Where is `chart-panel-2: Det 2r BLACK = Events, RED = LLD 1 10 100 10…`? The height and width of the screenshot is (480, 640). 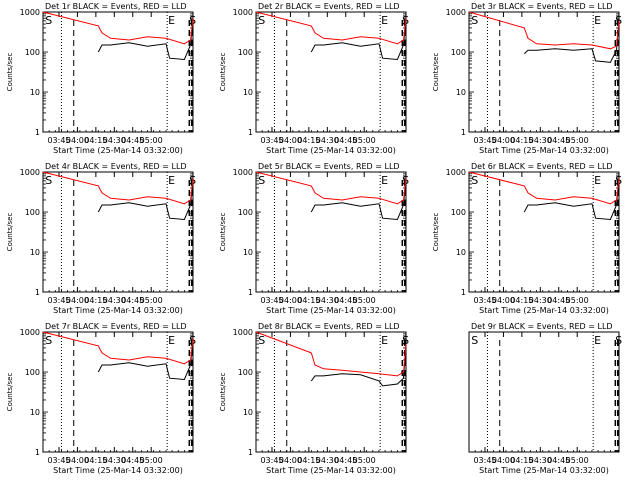 chart-panel-2: Det 2r BLACK = Events, RED = LLD 1 10 100 10… is located at coordinates (314, 78).